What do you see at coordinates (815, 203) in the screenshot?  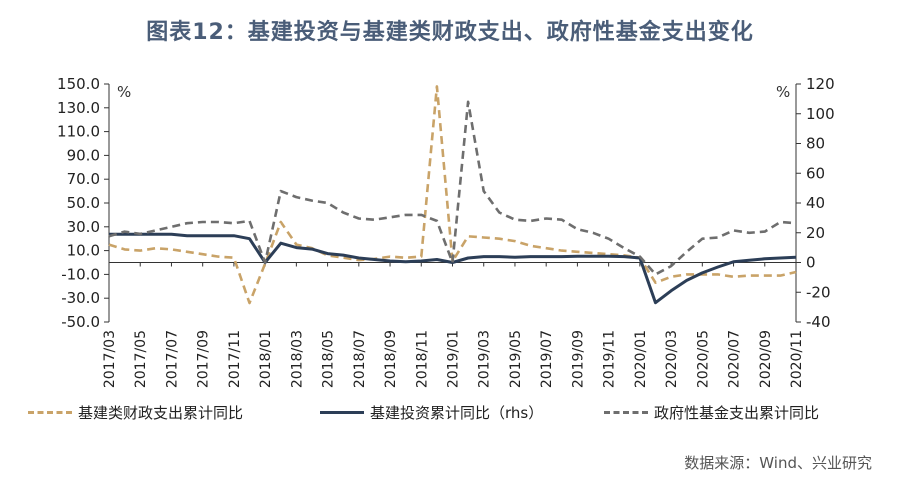 I see `right-tick-label: 40` at bounding box center [815, 203].